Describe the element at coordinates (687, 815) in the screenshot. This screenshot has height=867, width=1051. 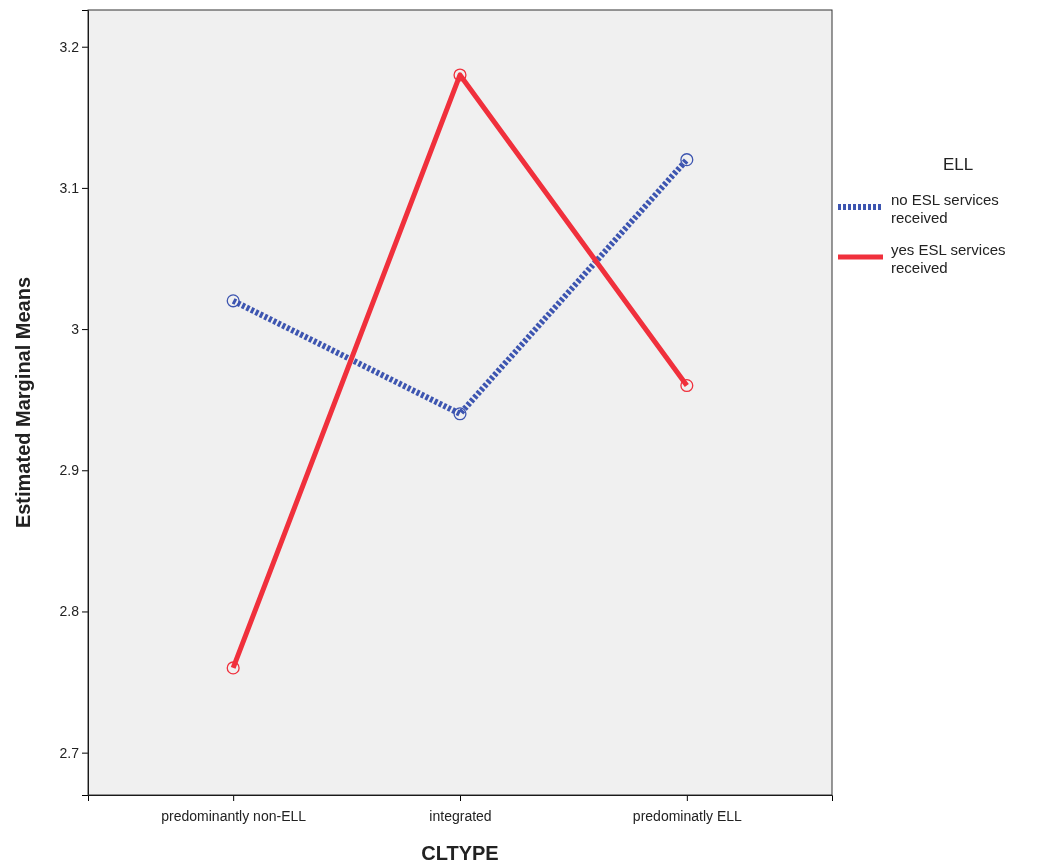
I see `x-tick-label: predominatly ELL` at that location.